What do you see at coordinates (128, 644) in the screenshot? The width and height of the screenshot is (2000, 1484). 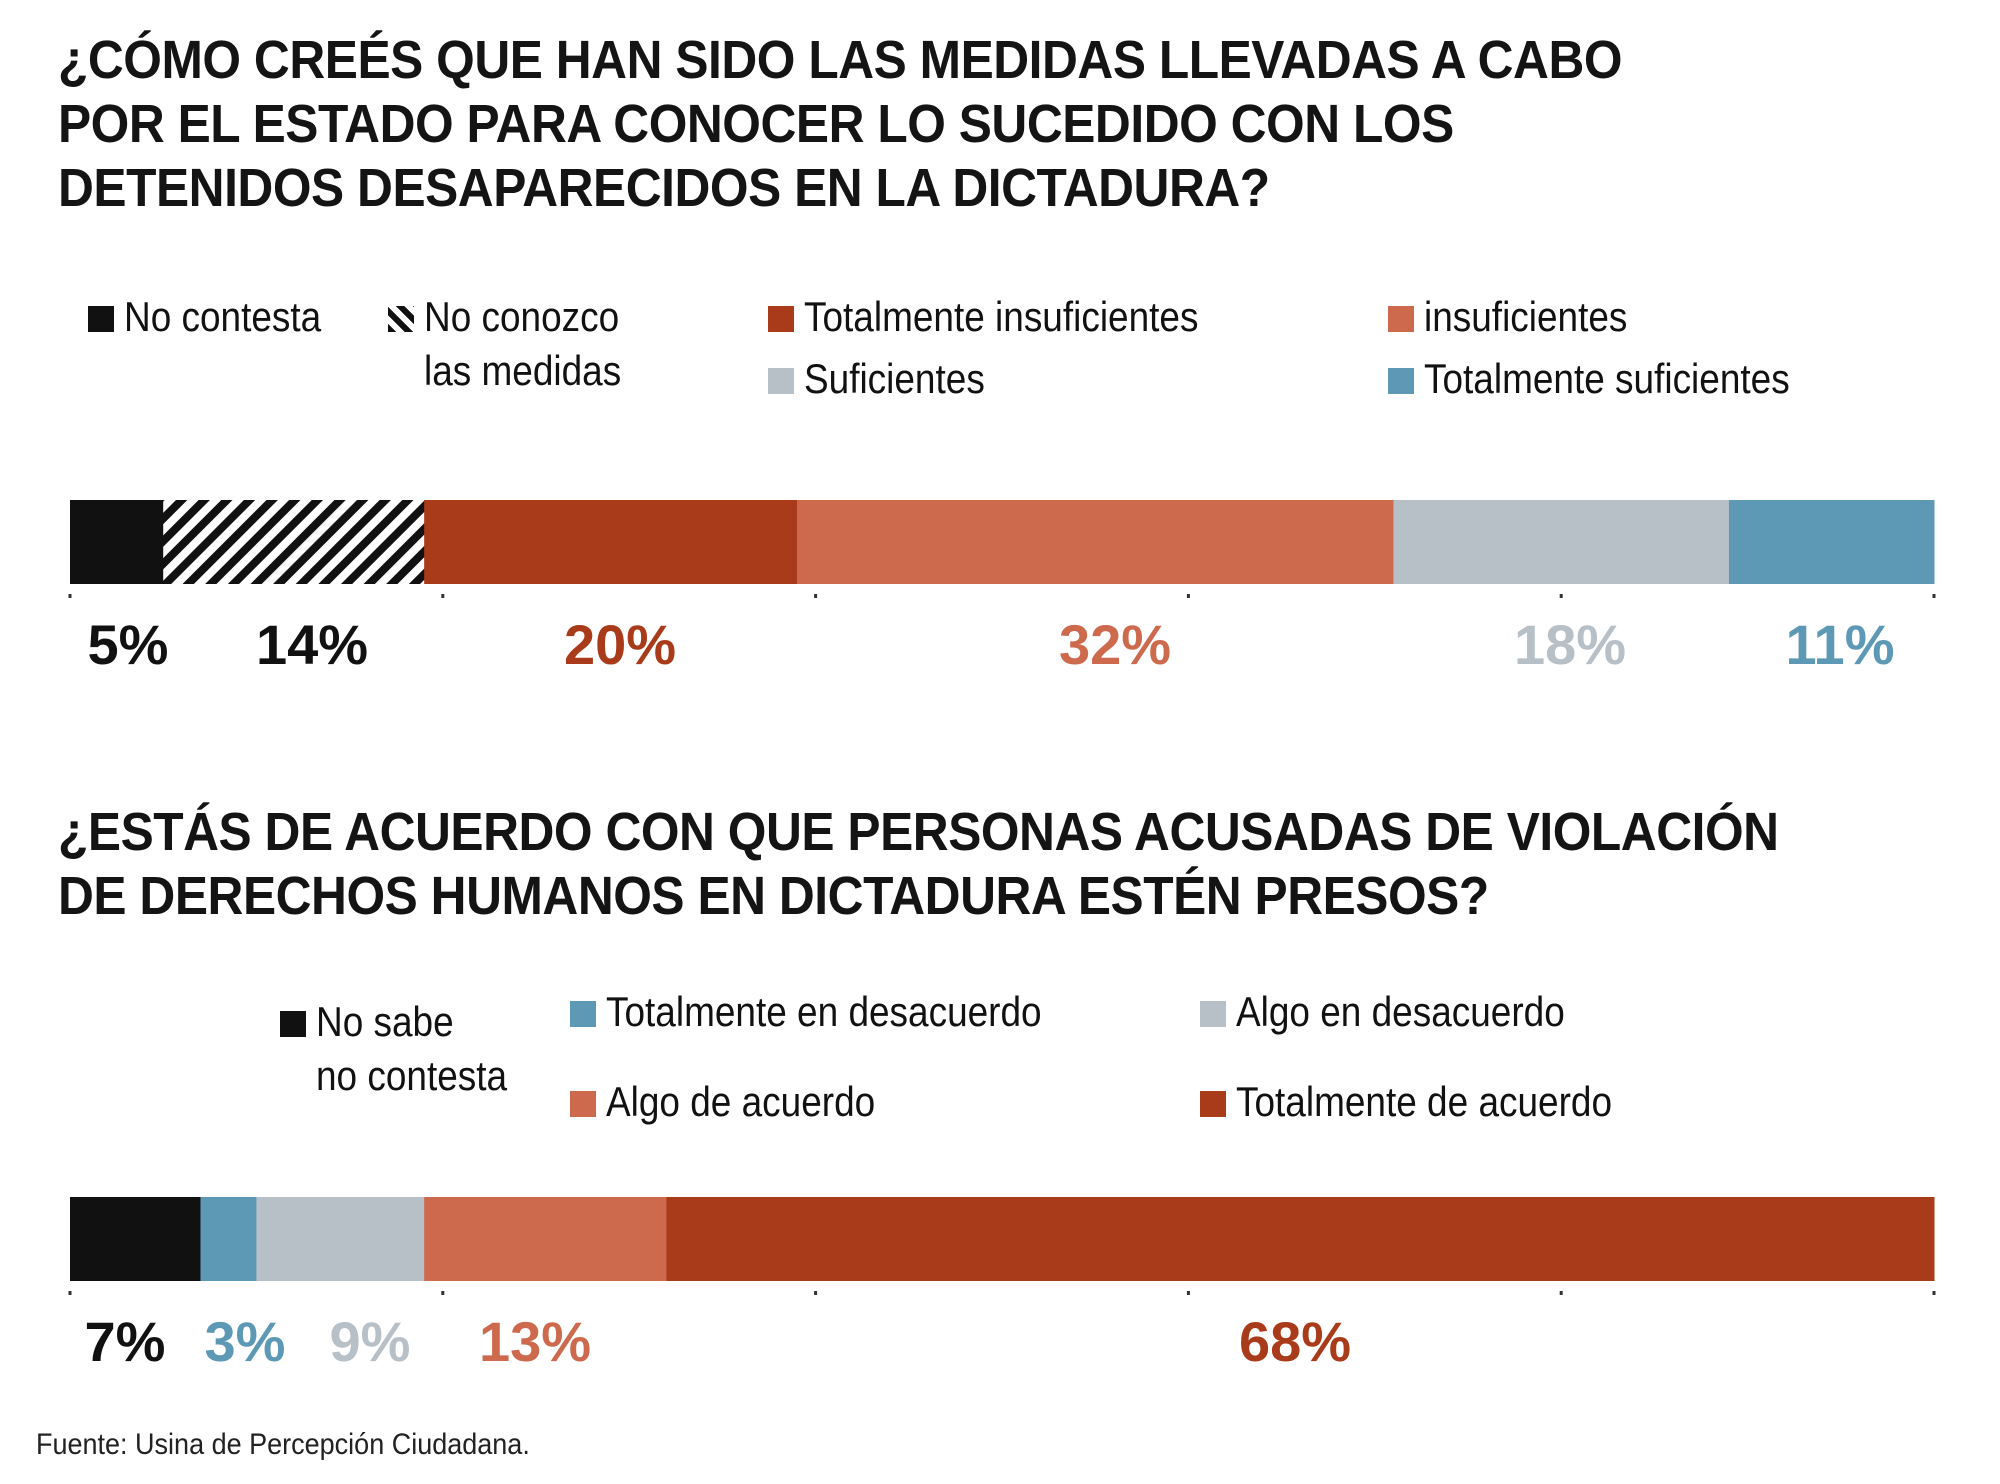 I see `data-label: 5%` at bounding box center [128, 644].